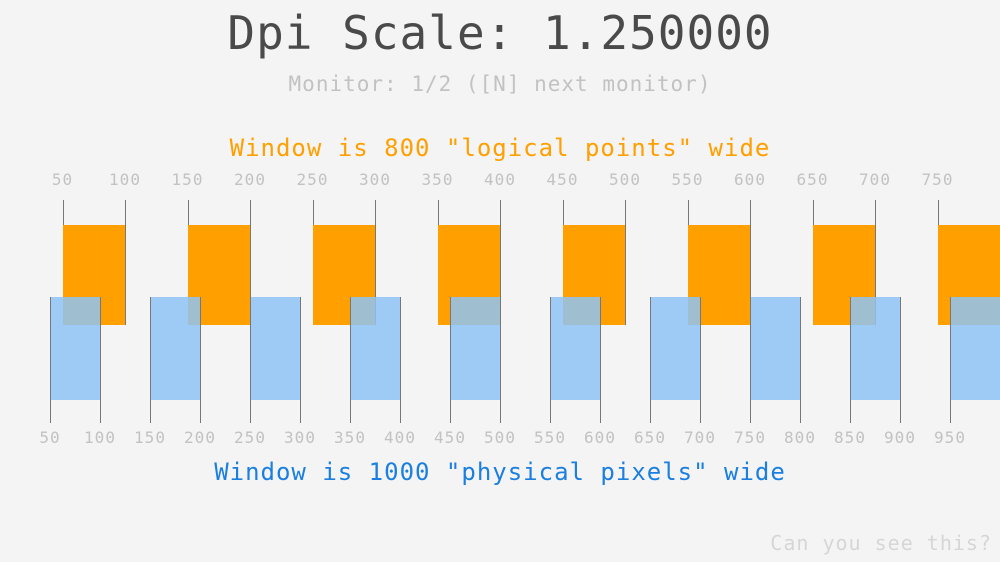 Image resolution: width=1000 pixels, height=562 pixels. I want to click on logical-tick-label: 150, so click(187, 179).